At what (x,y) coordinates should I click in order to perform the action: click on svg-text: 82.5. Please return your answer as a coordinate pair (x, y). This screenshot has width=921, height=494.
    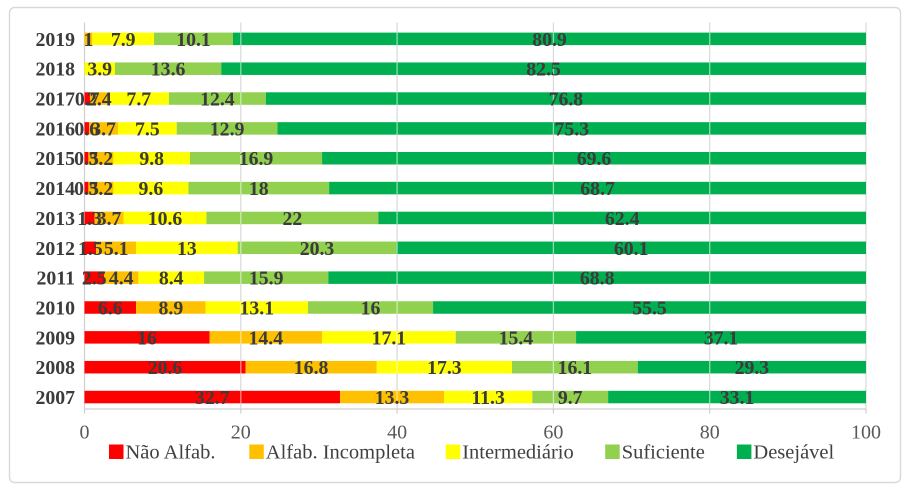
    Looking at the image, I should click on (543, 70).